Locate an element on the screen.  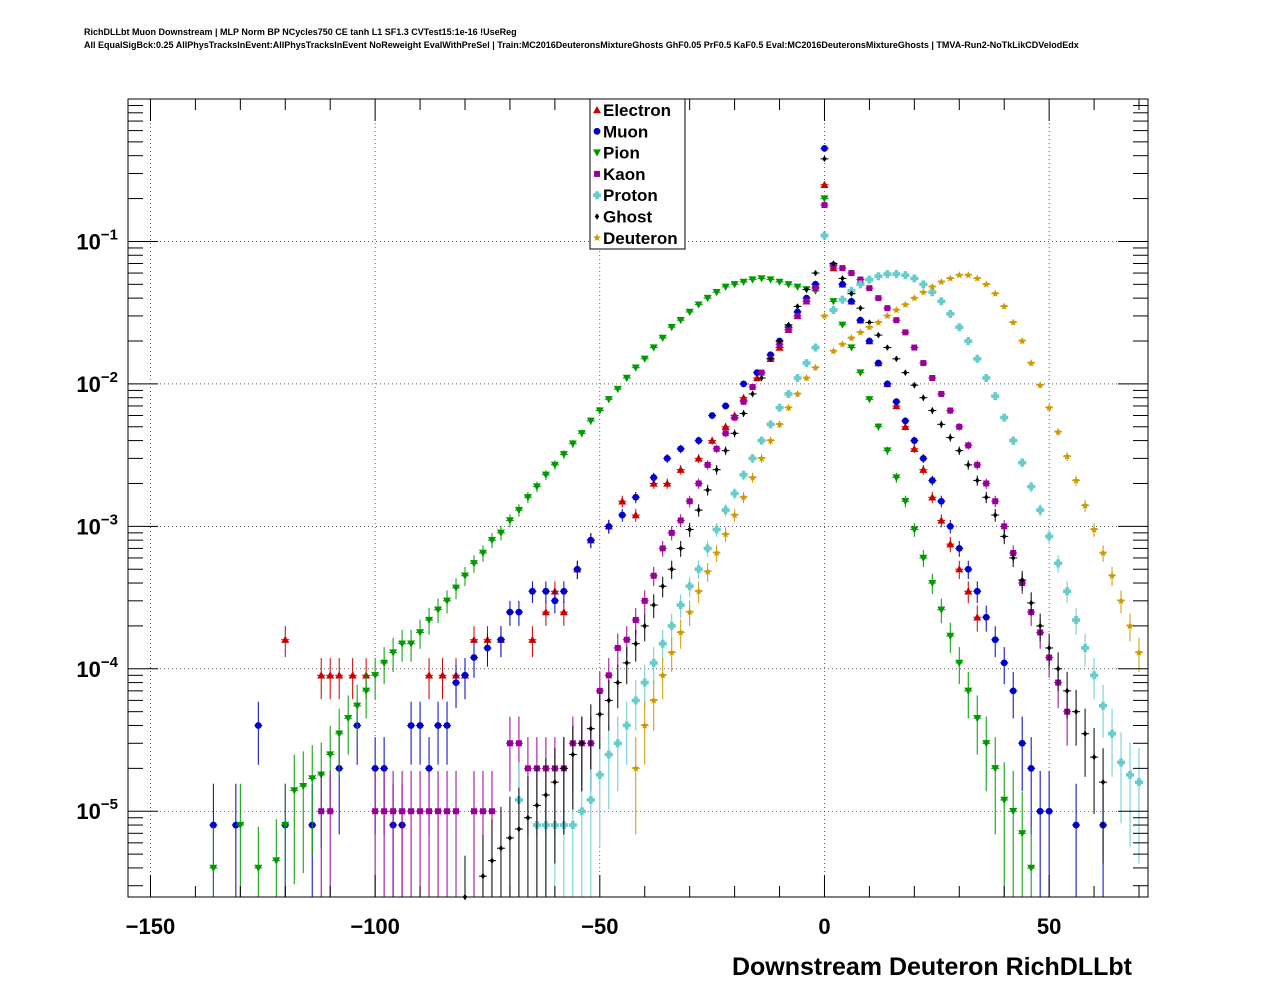
legend-label: Electron is located at coordinates (637, 110).